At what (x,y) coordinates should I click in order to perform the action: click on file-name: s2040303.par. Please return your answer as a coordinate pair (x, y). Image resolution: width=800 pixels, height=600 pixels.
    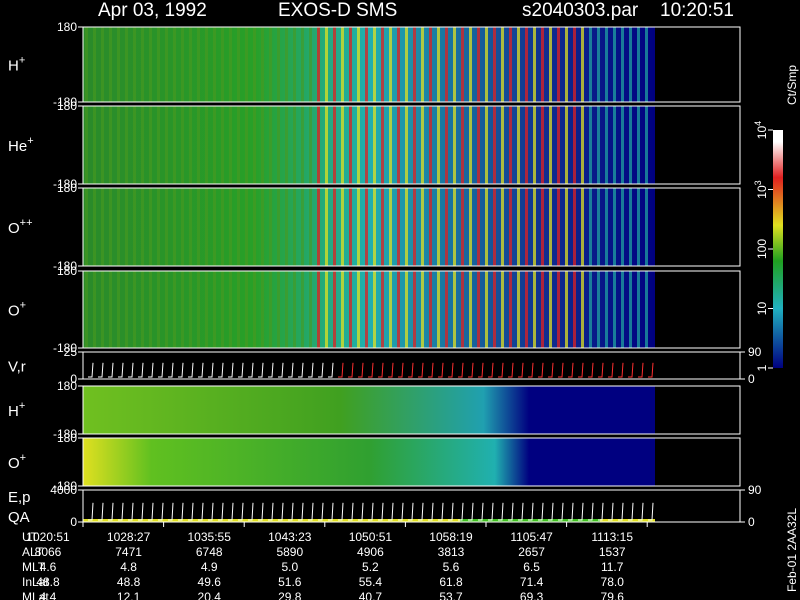
    Looking at the image, I should click on (580, 10).